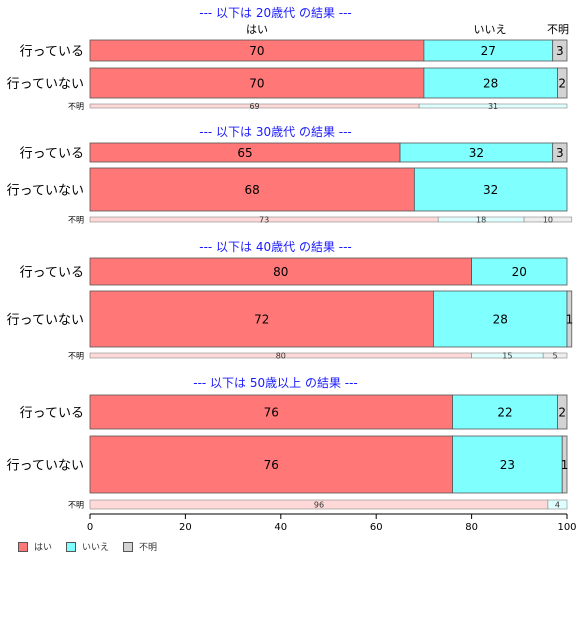  I want to click on x-tick-label: 60, so click(376, 527).